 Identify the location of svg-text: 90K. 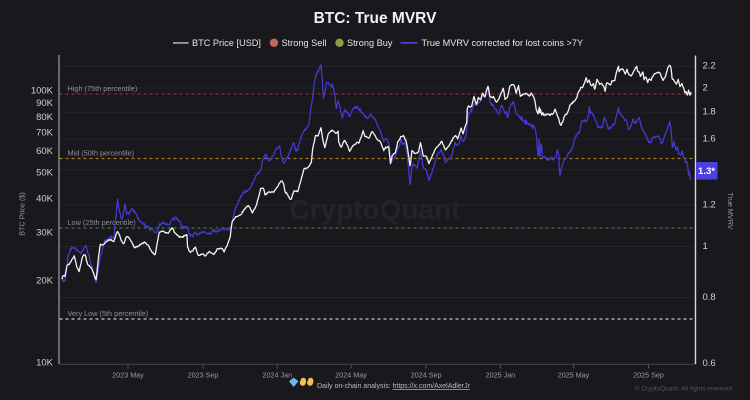
(45, 103).